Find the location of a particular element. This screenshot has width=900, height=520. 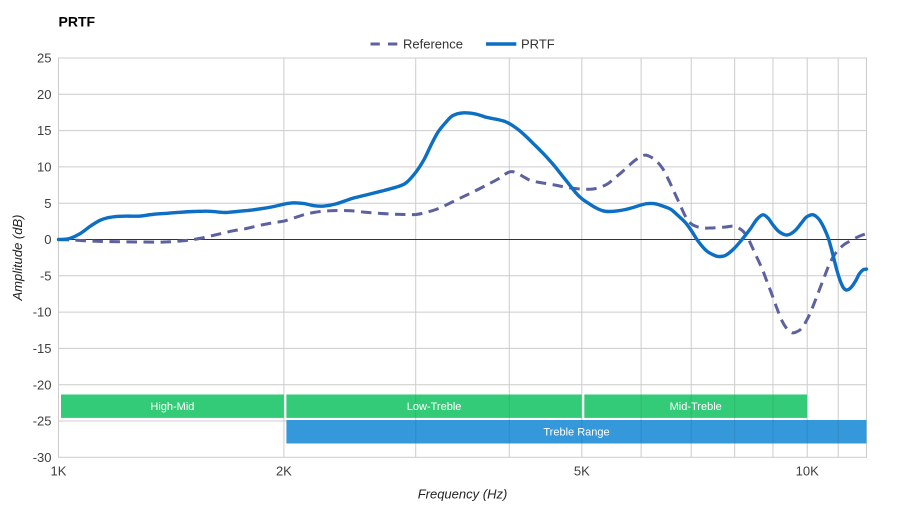

svg-text: Reference is located at coordinates (433, 44).